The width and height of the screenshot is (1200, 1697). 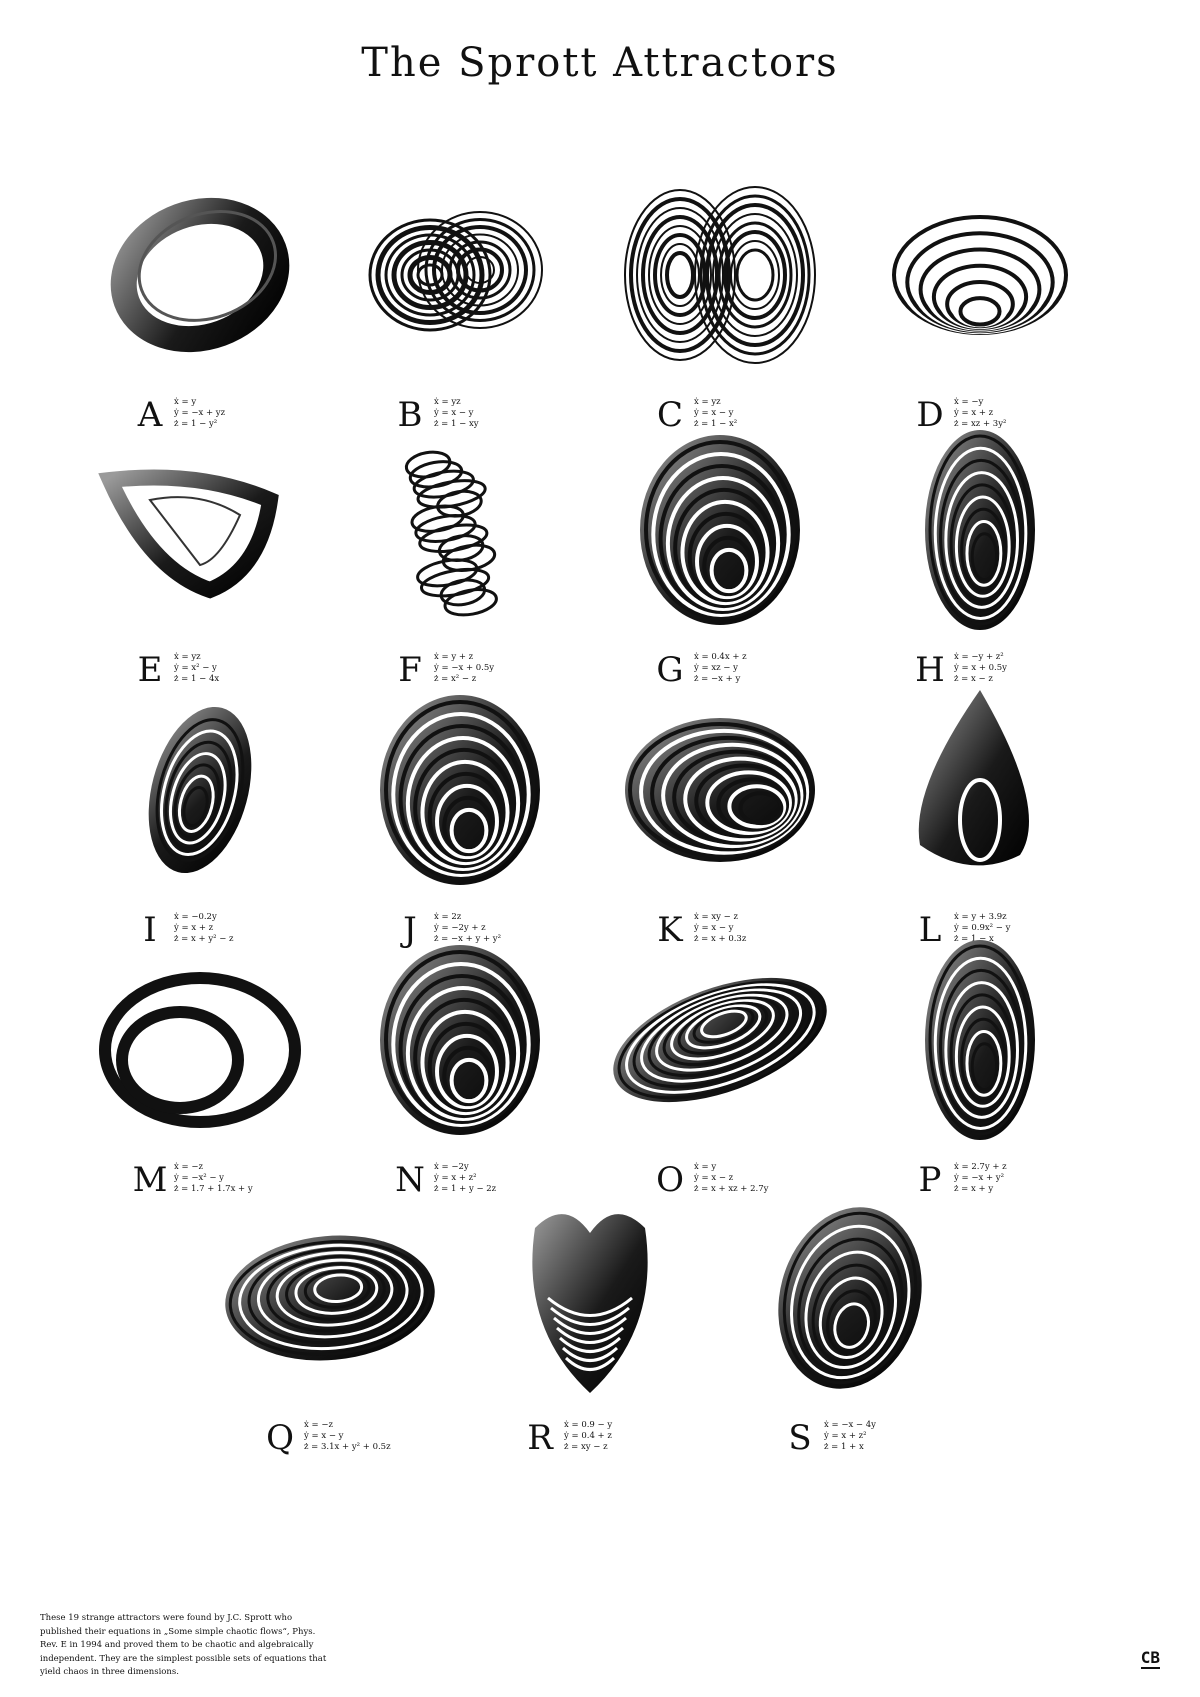 What do you see at coordinates (280, 1438) in the screenshot?
I see `attractor-letter: Q` at bounding box center [280, 1438].